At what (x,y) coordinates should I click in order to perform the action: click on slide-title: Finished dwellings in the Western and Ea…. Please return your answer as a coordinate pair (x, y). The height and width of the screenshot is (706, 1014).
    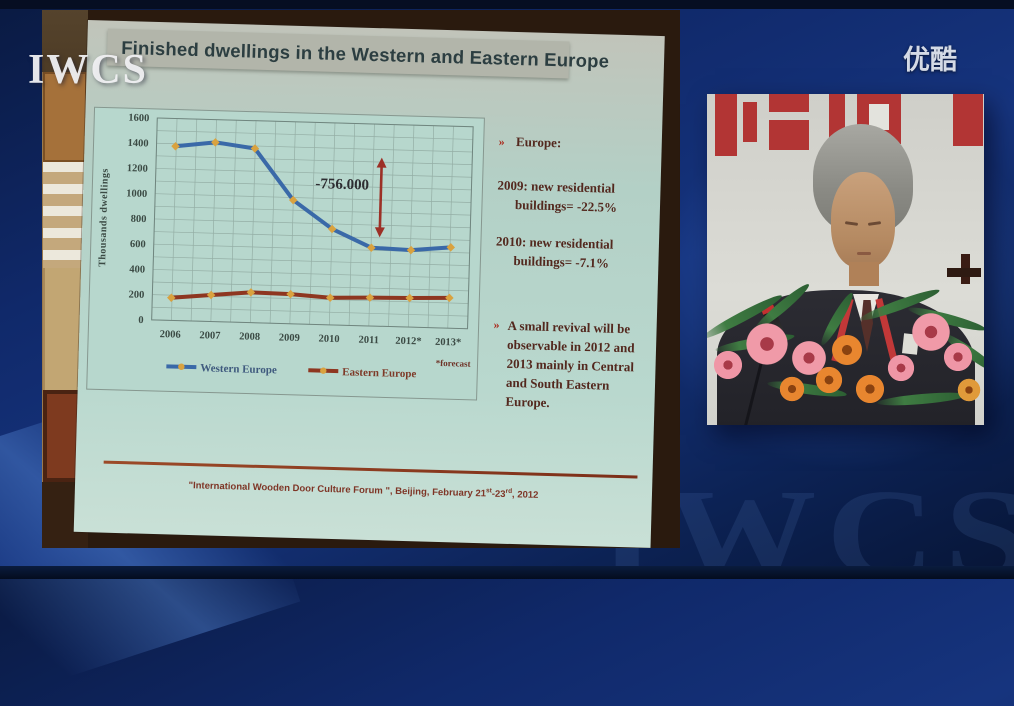
    Looking at the image, I should click on (365, 54).